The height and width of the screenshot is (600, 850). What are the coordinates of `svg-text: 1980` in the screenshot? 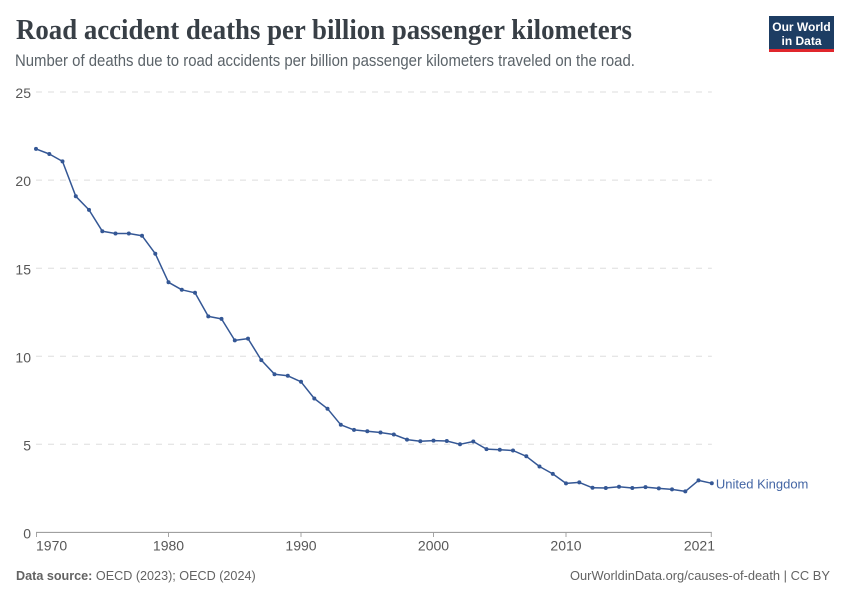 It's located at (168, 546).